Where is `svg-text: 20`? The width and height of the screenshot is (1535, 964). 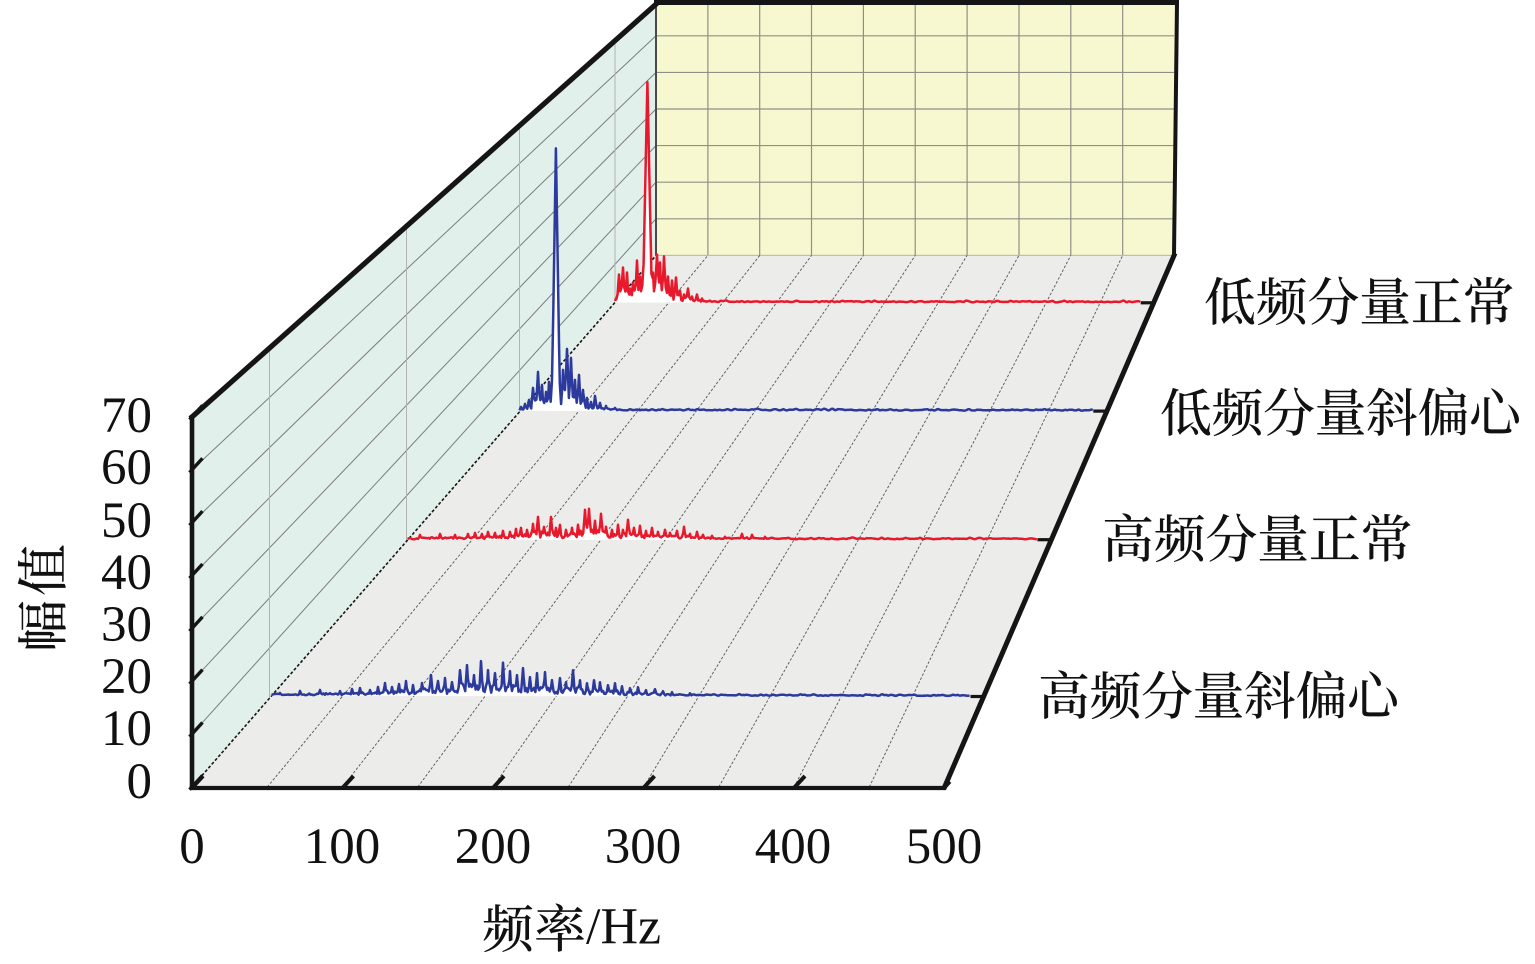
svg-text: 20 is located at coordinates (126, 677).